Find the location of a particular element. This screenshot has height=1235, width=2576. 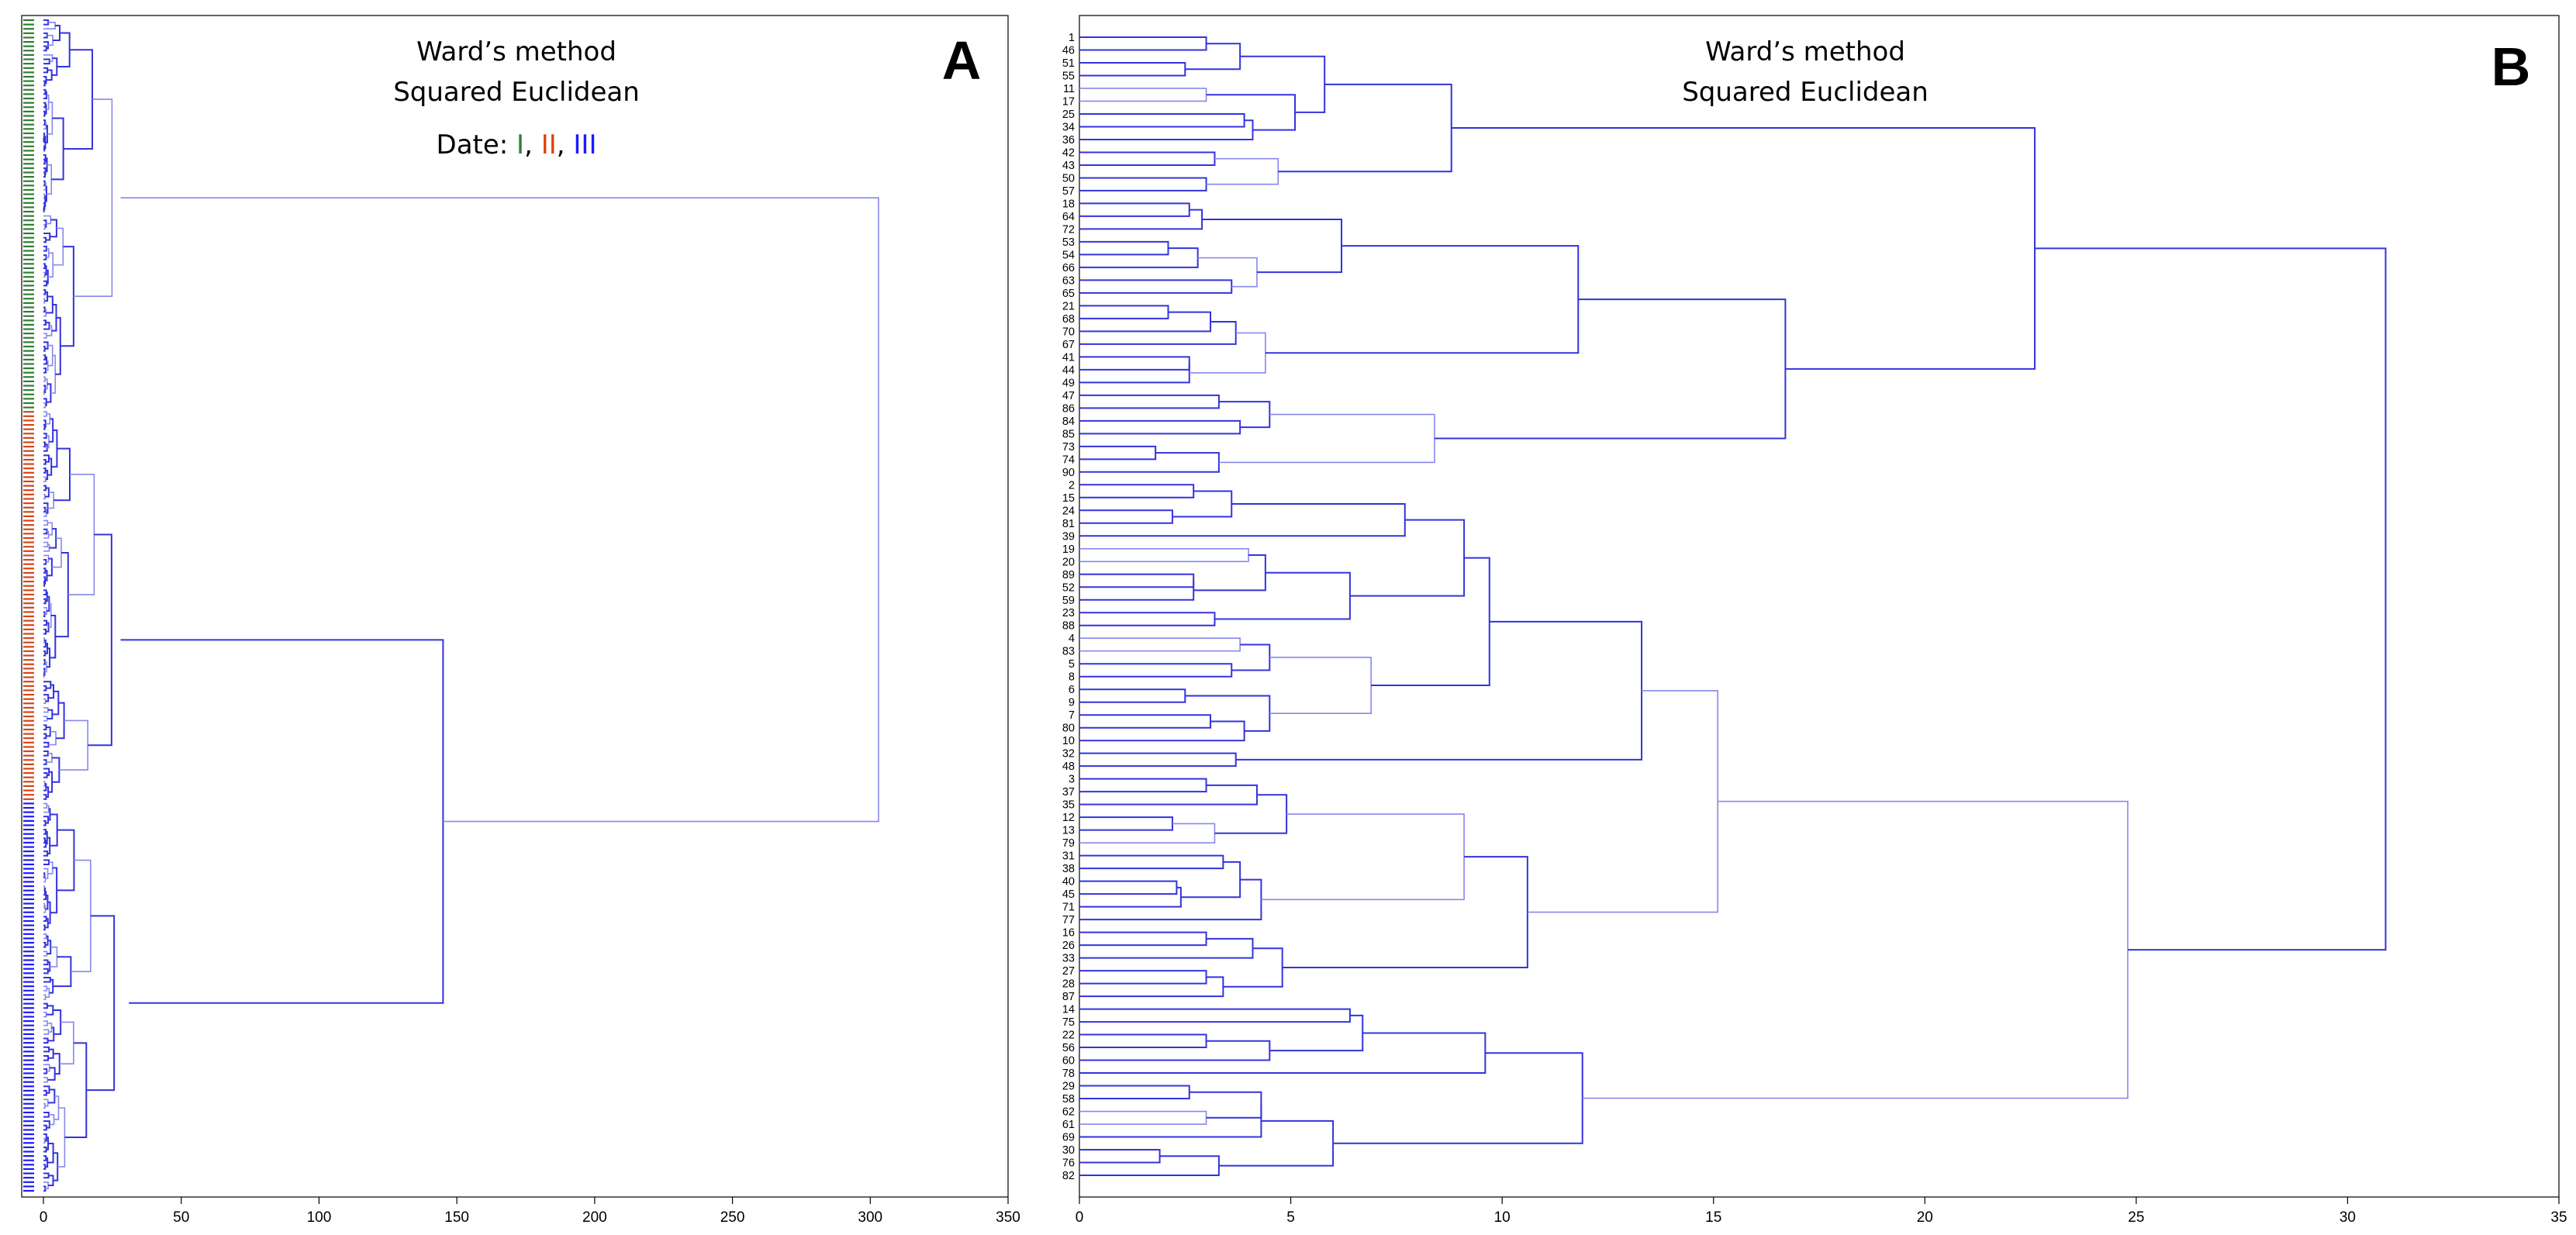

panel-b-title-line-1: Ward’s method is located at coordinates (1805, 51).